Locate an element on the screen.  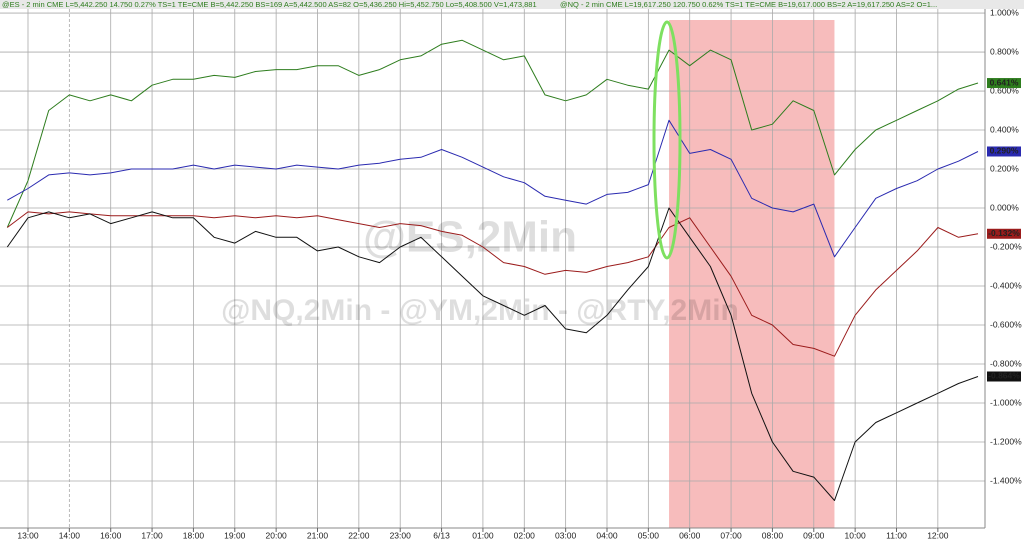
x-tick-label: 11:00 is located at coordinates (896, 535).